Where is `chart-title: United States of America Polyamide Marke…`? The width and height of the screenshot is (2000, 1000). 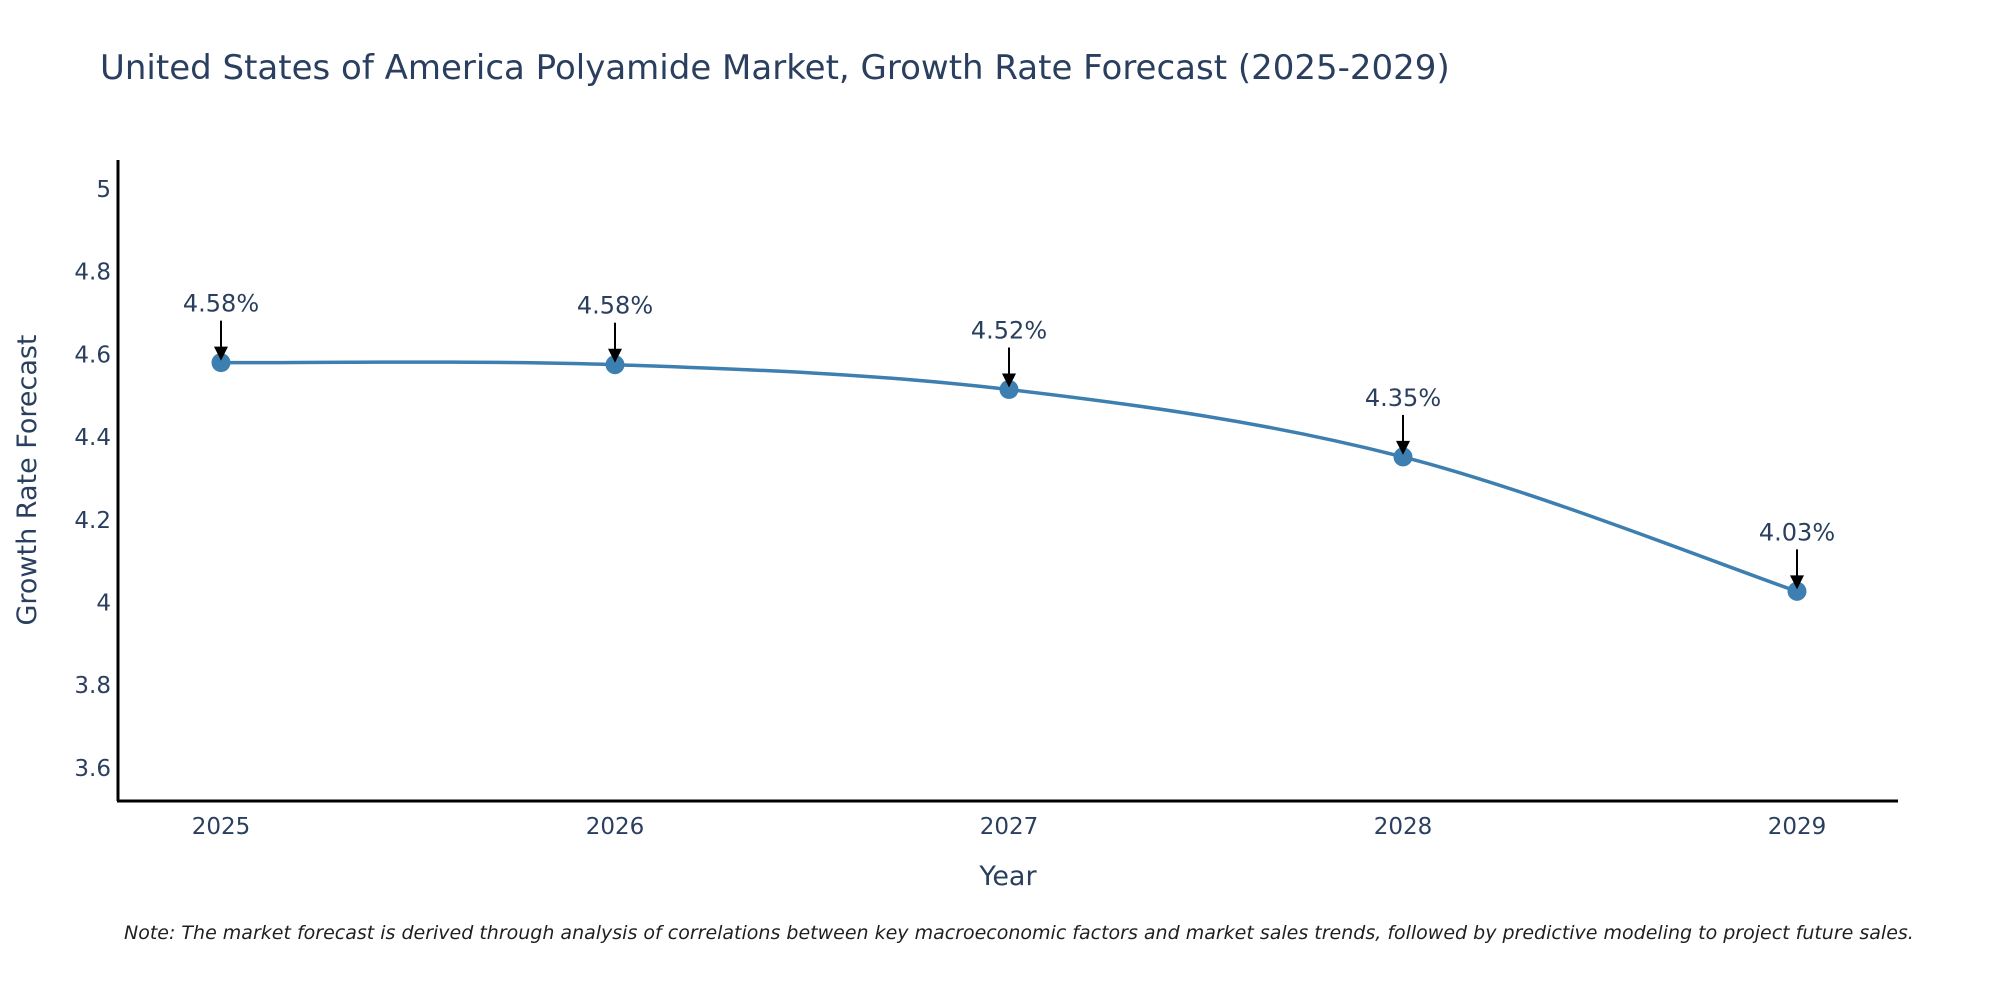 chart-title: United States of America Polyamide Marke… is located at coordinates (775, 68).